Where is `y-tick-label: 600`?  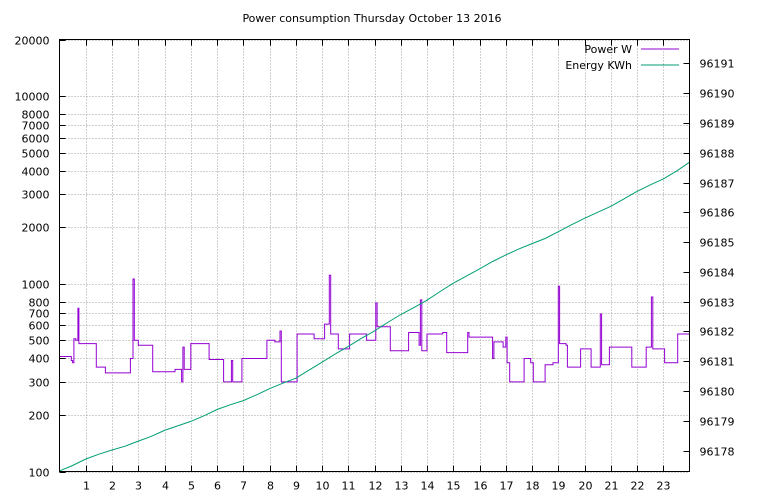
y-tick-label: 600 is located at coordinates (39, 326).